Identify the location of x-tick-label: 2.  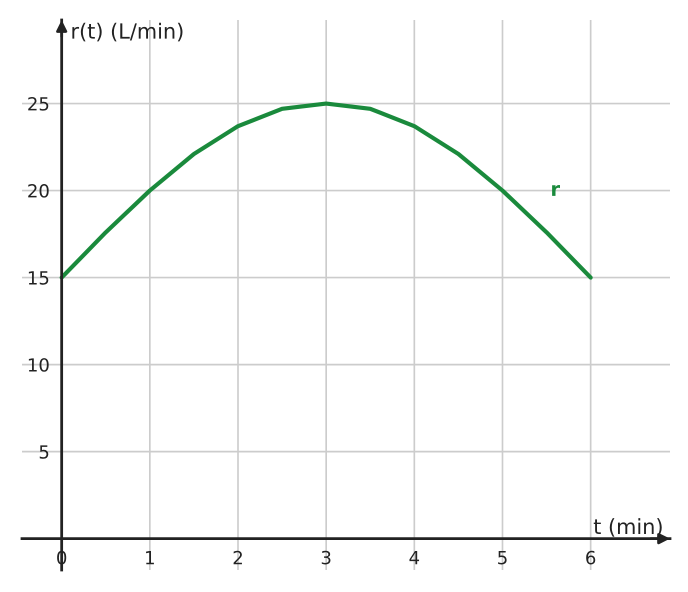
(238, 557).